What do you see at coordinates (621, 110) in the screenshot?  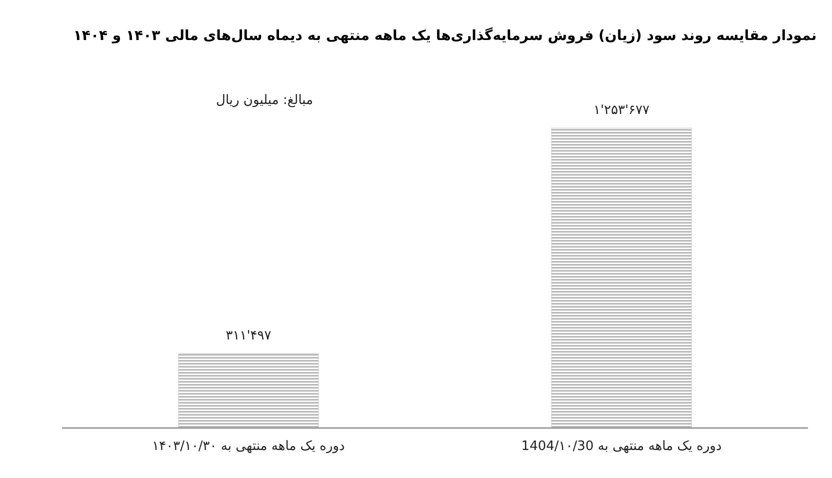 I see `data-label: ۱'۲۵۳'۶۷۷` at bounding box center [621, 110].